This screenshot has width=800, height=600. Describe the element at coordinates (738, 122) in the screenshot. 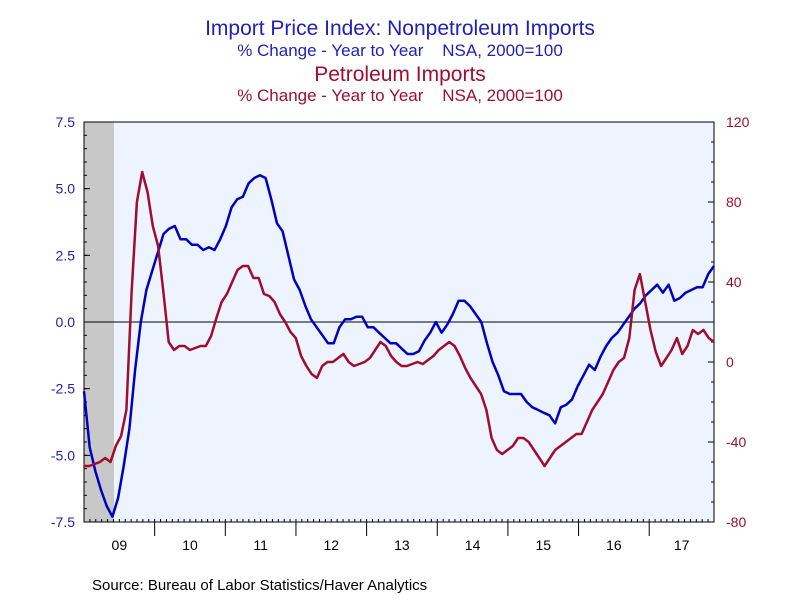

I see `y-right-tick-label: 120` at that location.